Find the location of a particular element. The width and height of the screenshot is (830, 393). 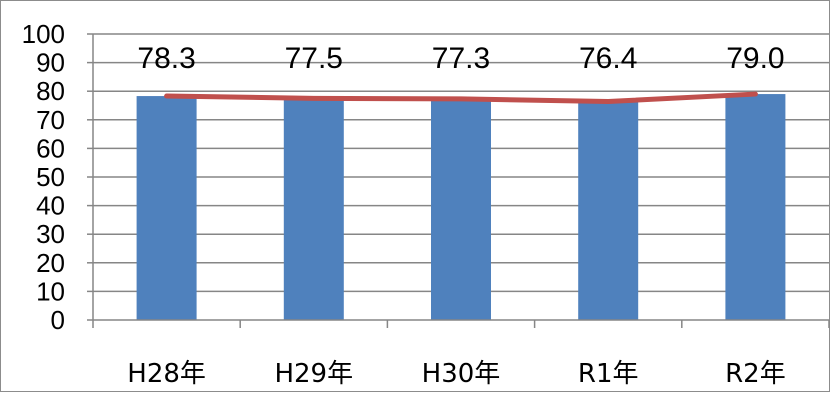

data-label: 79.0 is located at coordinates (755, 58).